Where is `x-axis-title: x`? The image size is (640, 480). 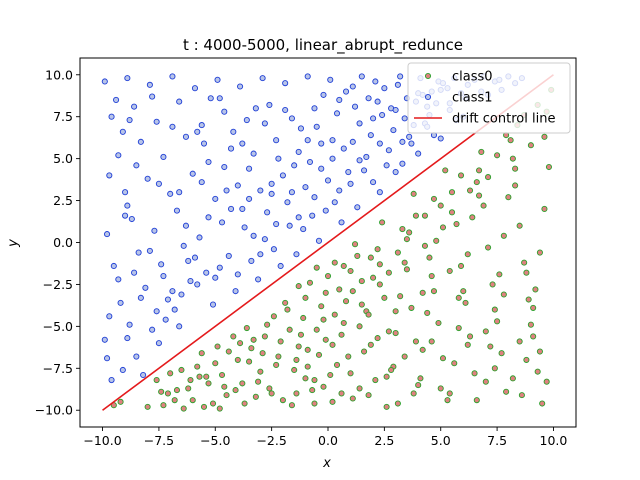 x-axis-title: x is located at coordinates (326, 463).